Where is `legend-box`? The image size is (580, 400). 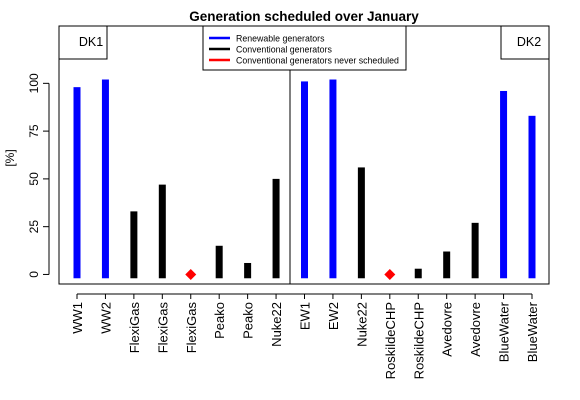 legend-box is located at coordinates (304, 48).